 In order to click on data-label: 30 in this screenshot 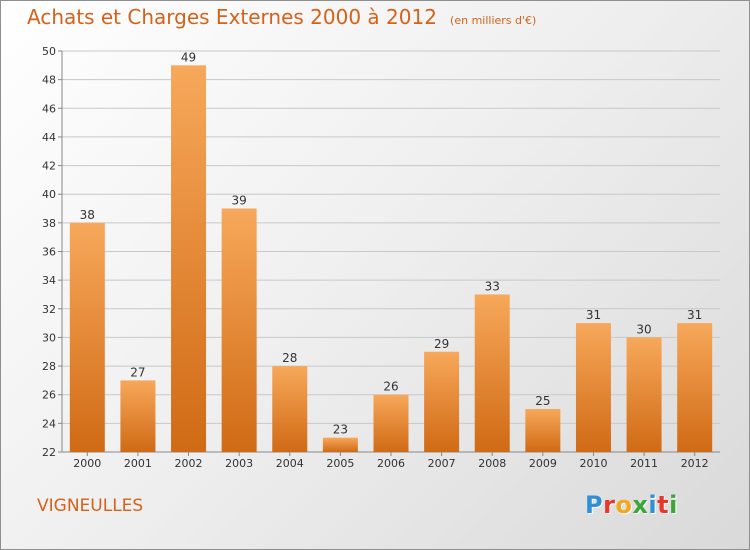, I will do `click(643, 329)`.